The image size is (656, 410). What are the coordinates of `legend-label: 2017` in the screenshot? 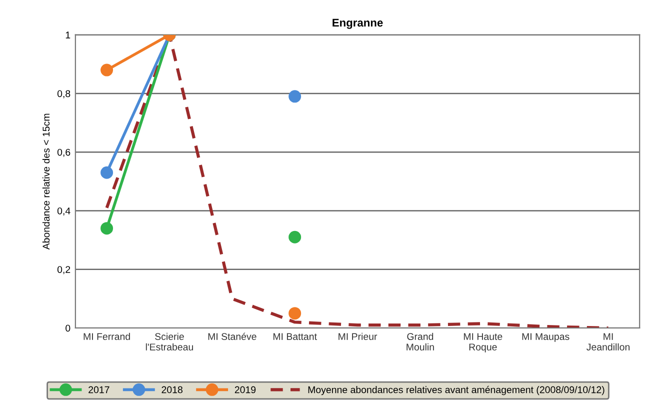 It's located at (99, 390).